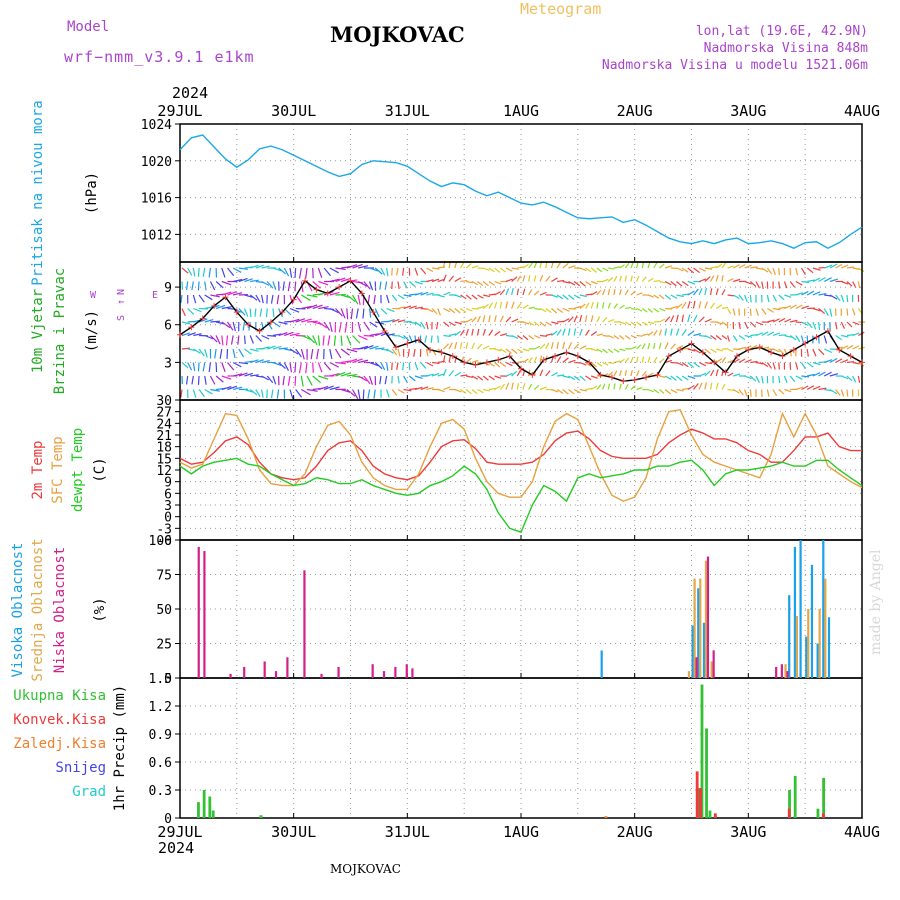  I want to click on ylabel-temp-unit: (C), so click(100, 469).